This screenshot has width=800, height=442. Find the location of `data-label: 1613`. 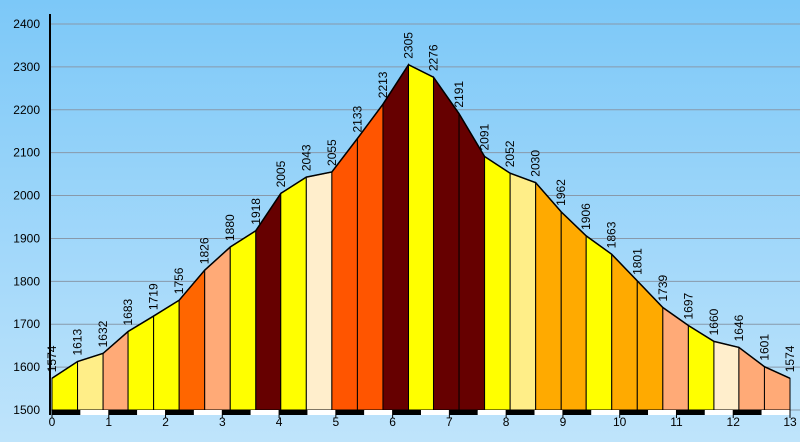

data-label: 1613 is located at coordinates (78, 342).